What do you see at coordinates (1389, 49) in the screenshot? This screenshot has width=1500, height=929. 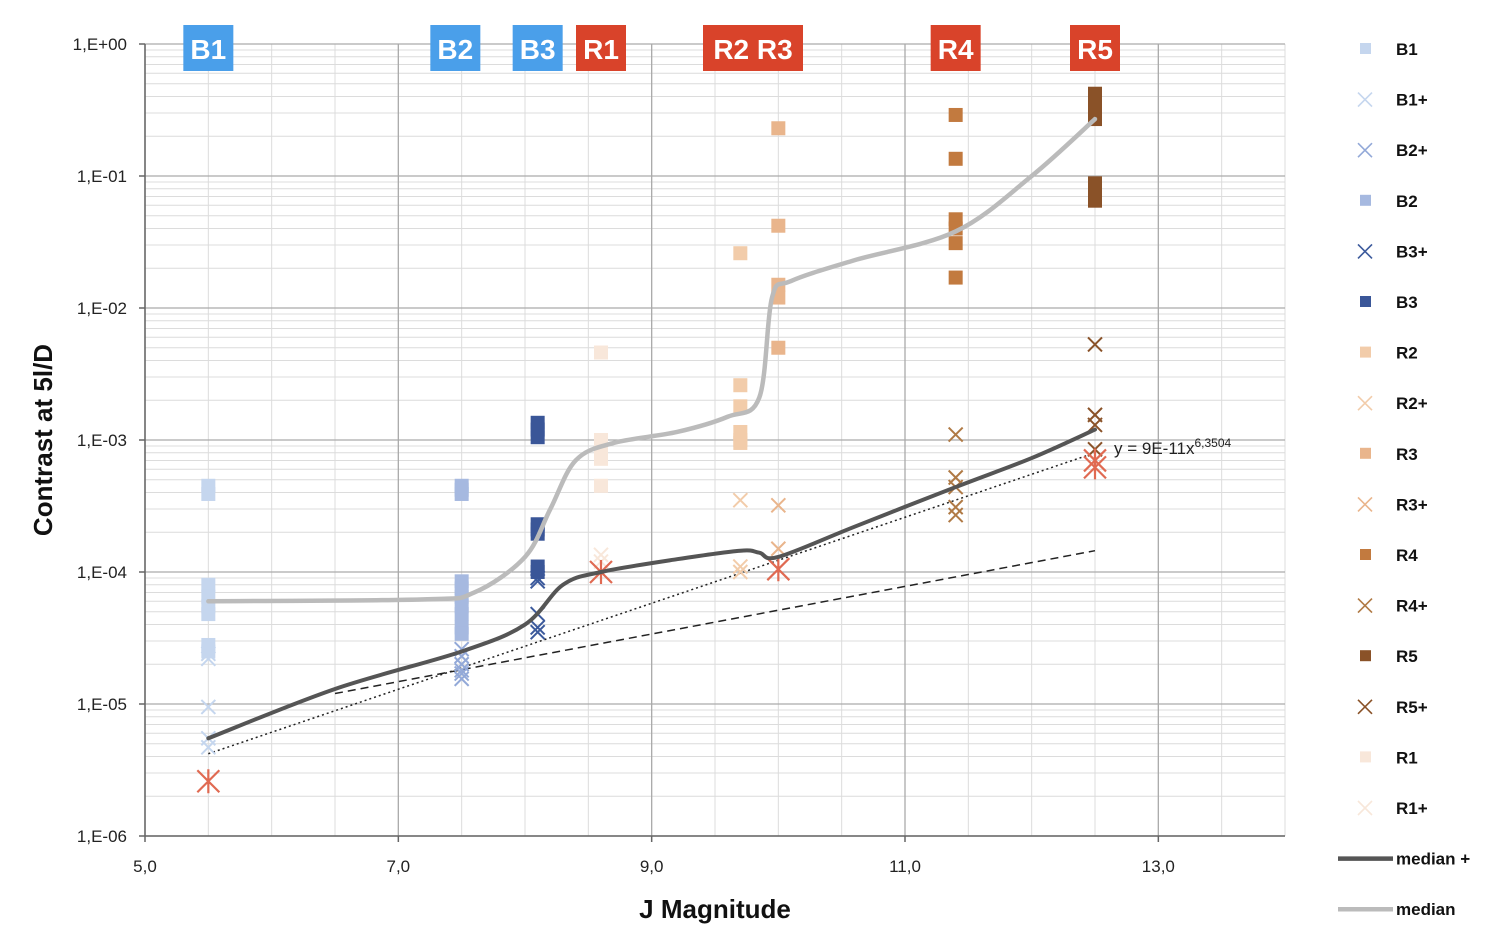 I see `legend-item-b1: B1` at bounding box center [1389, 49].